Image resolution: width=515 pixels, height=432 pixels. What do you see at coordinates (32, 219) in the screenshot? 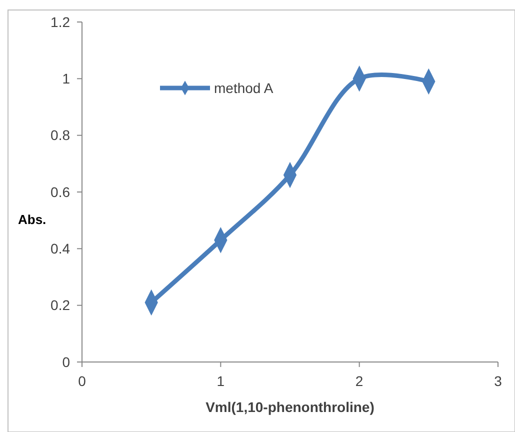
I see `y-axis-title: Abs.` at bounding box center [32, 219].